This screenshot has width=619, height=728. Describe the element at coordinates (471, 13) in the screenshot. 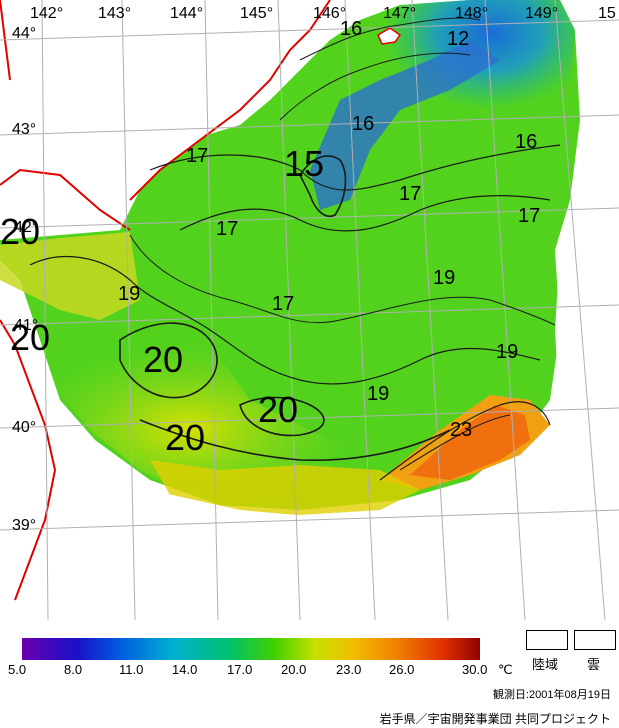

I see `lon-label-148: 148°` at that location.